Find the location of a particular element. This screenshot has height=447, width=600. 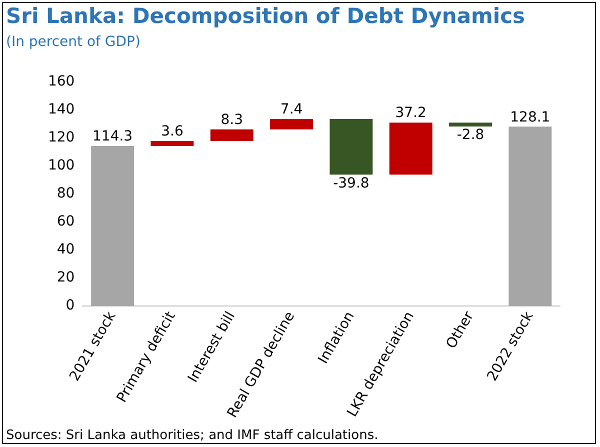

y-tick-label: 60 is located at coordinates (65, 222).